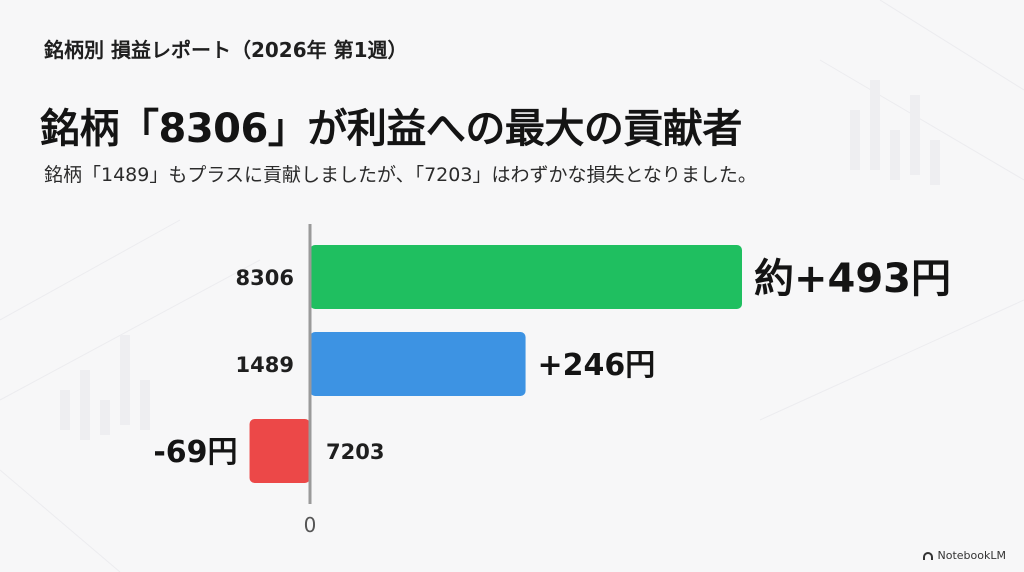 Image resolution: width=1024 pixels, height=572 pixels. Describe the element at coordinates (391, 129) in the screenshot. I see `page-title: 銘柄「8306」が利益への最大の貢献者` at that location.